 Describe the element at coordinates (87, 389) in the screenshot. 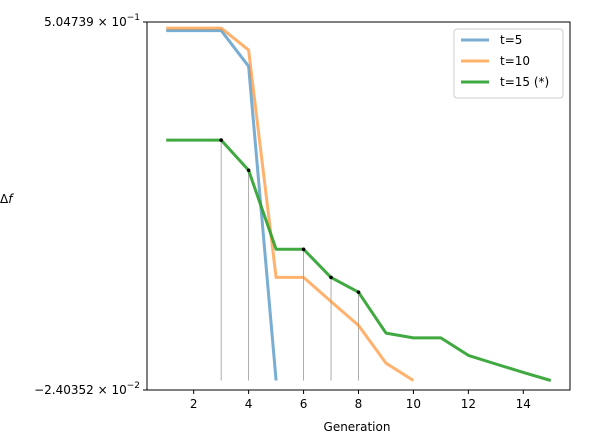

I see `y-tick-label-2: −2.40352 × 10⁻²` at that location.